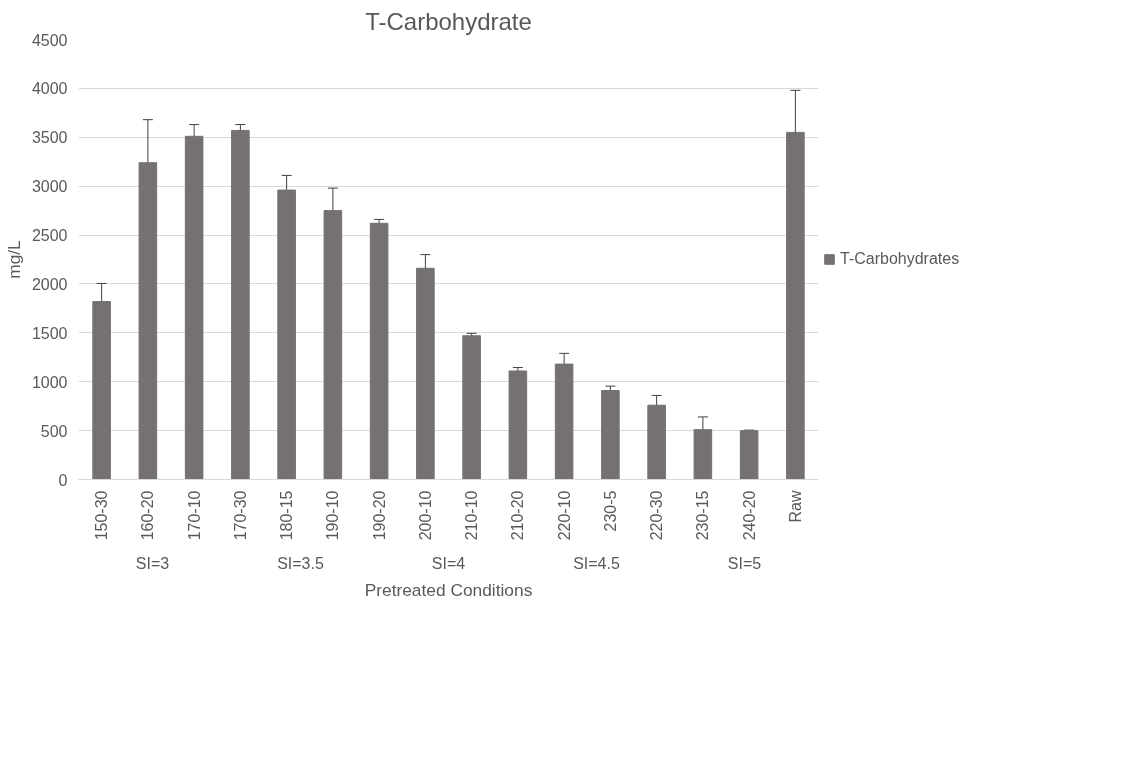 Image resolution: width=1147 pixels, height=774 pixels. What do you see at coordinates (703, 515) in the screenshot?
I see `x-tick-label: 230-15` at bounding box center [703, 515].